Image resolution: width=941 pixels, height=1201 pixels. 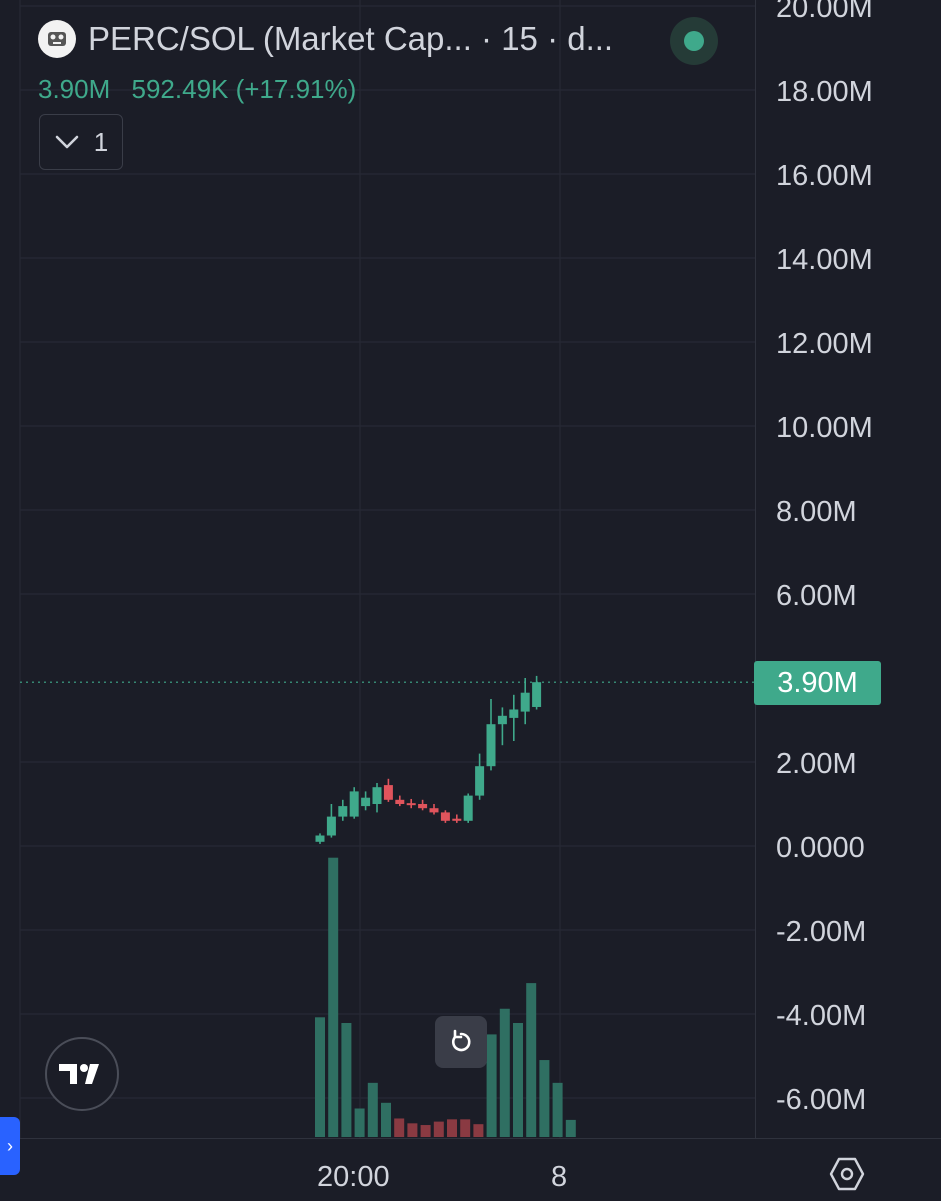 What do you see at coordinates (816, 596) in the screenshot?
I see `price-tick: 6.00M` at bounding box center [816, 596].